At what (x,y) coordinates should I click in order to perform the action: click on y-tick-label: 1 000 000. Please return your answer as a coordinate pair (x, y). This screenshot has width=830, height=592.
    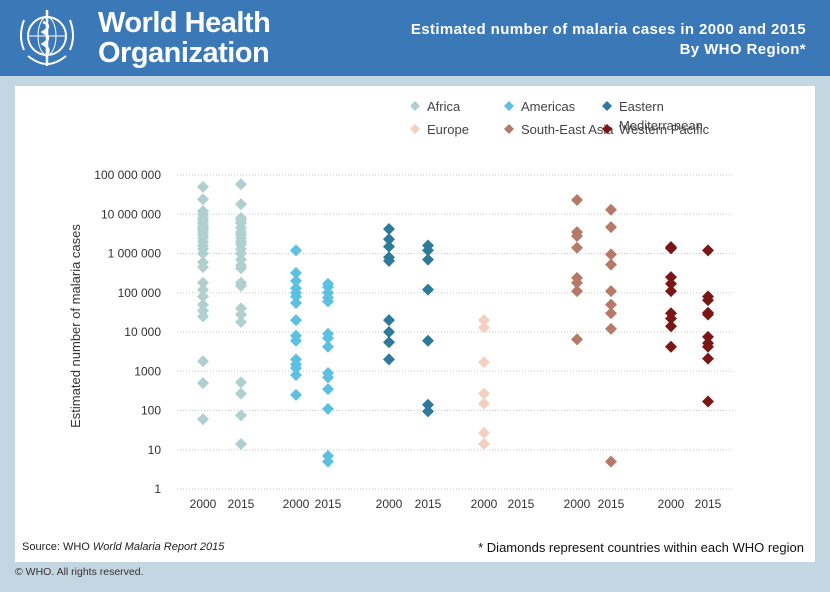
    Looking at the image, I should click on (135, 254).